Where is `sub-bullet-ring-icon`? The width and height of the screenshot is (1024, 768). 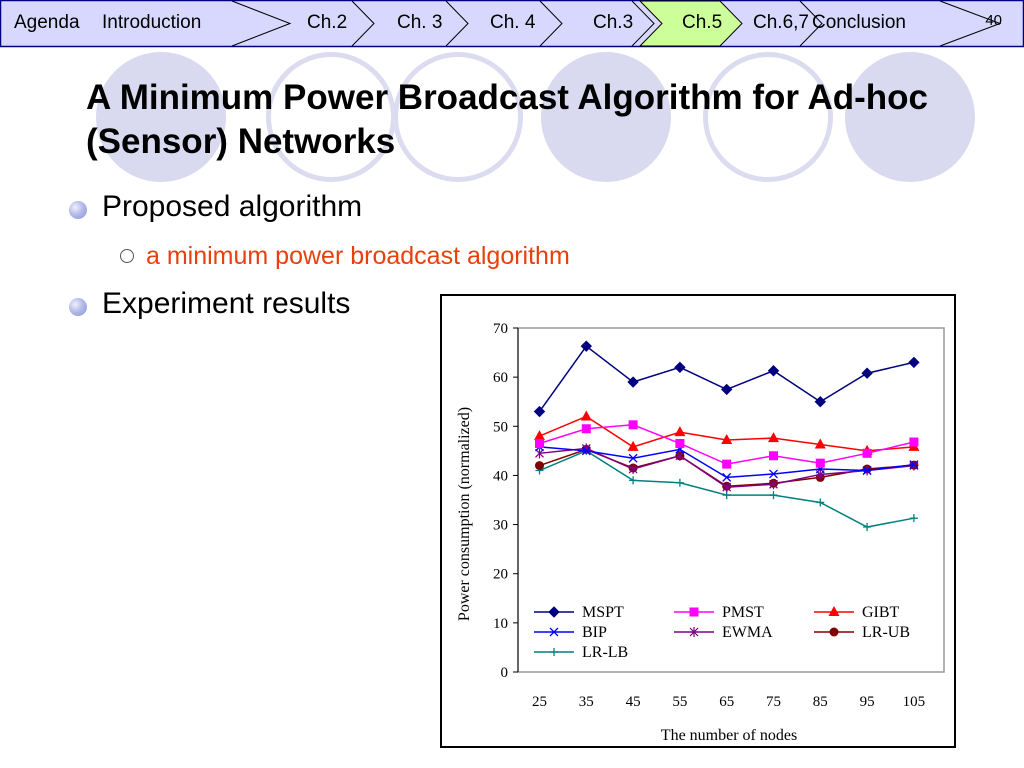
sub-bullet-ring-icon is located at coordinates (127, 256).